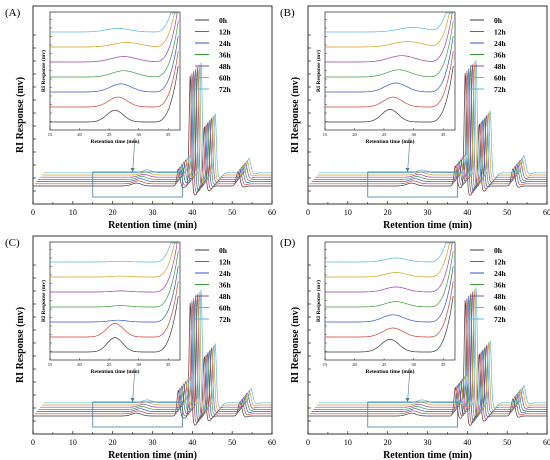 This screenshot has width=550, height=460. I want to click on zoom-box, so click(412, 184).